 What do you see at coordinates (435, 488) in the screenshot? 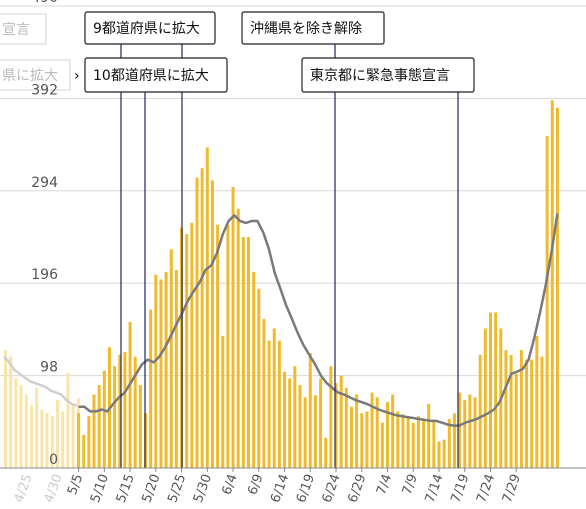
I see `x-tick-label: 7/14` at bounding box center [435, 488].